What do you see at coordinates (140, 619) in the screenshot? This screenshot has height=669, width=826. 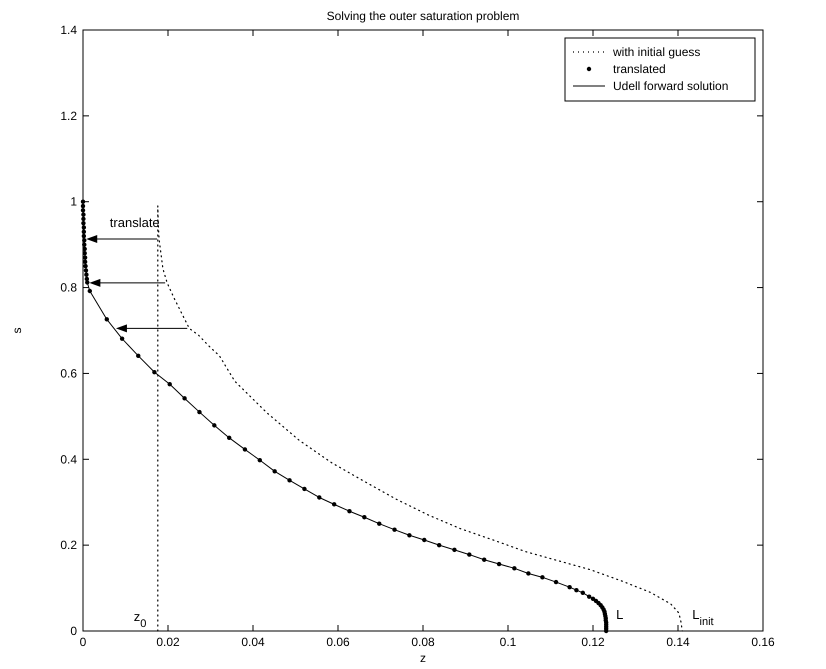 I see `annotation: z$_{0}$` at bounding box center [140, 619].